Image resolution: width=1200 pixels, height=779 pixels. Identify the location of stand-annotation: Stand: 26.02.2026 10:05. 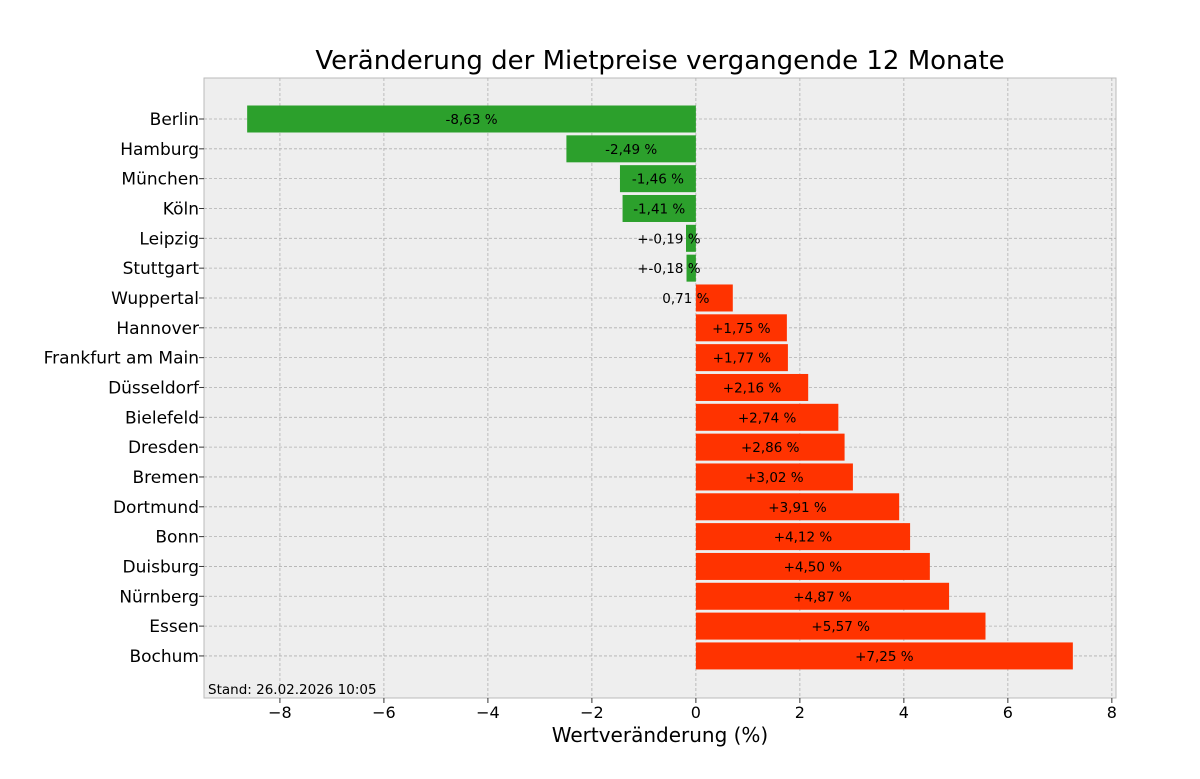
(292, 690).